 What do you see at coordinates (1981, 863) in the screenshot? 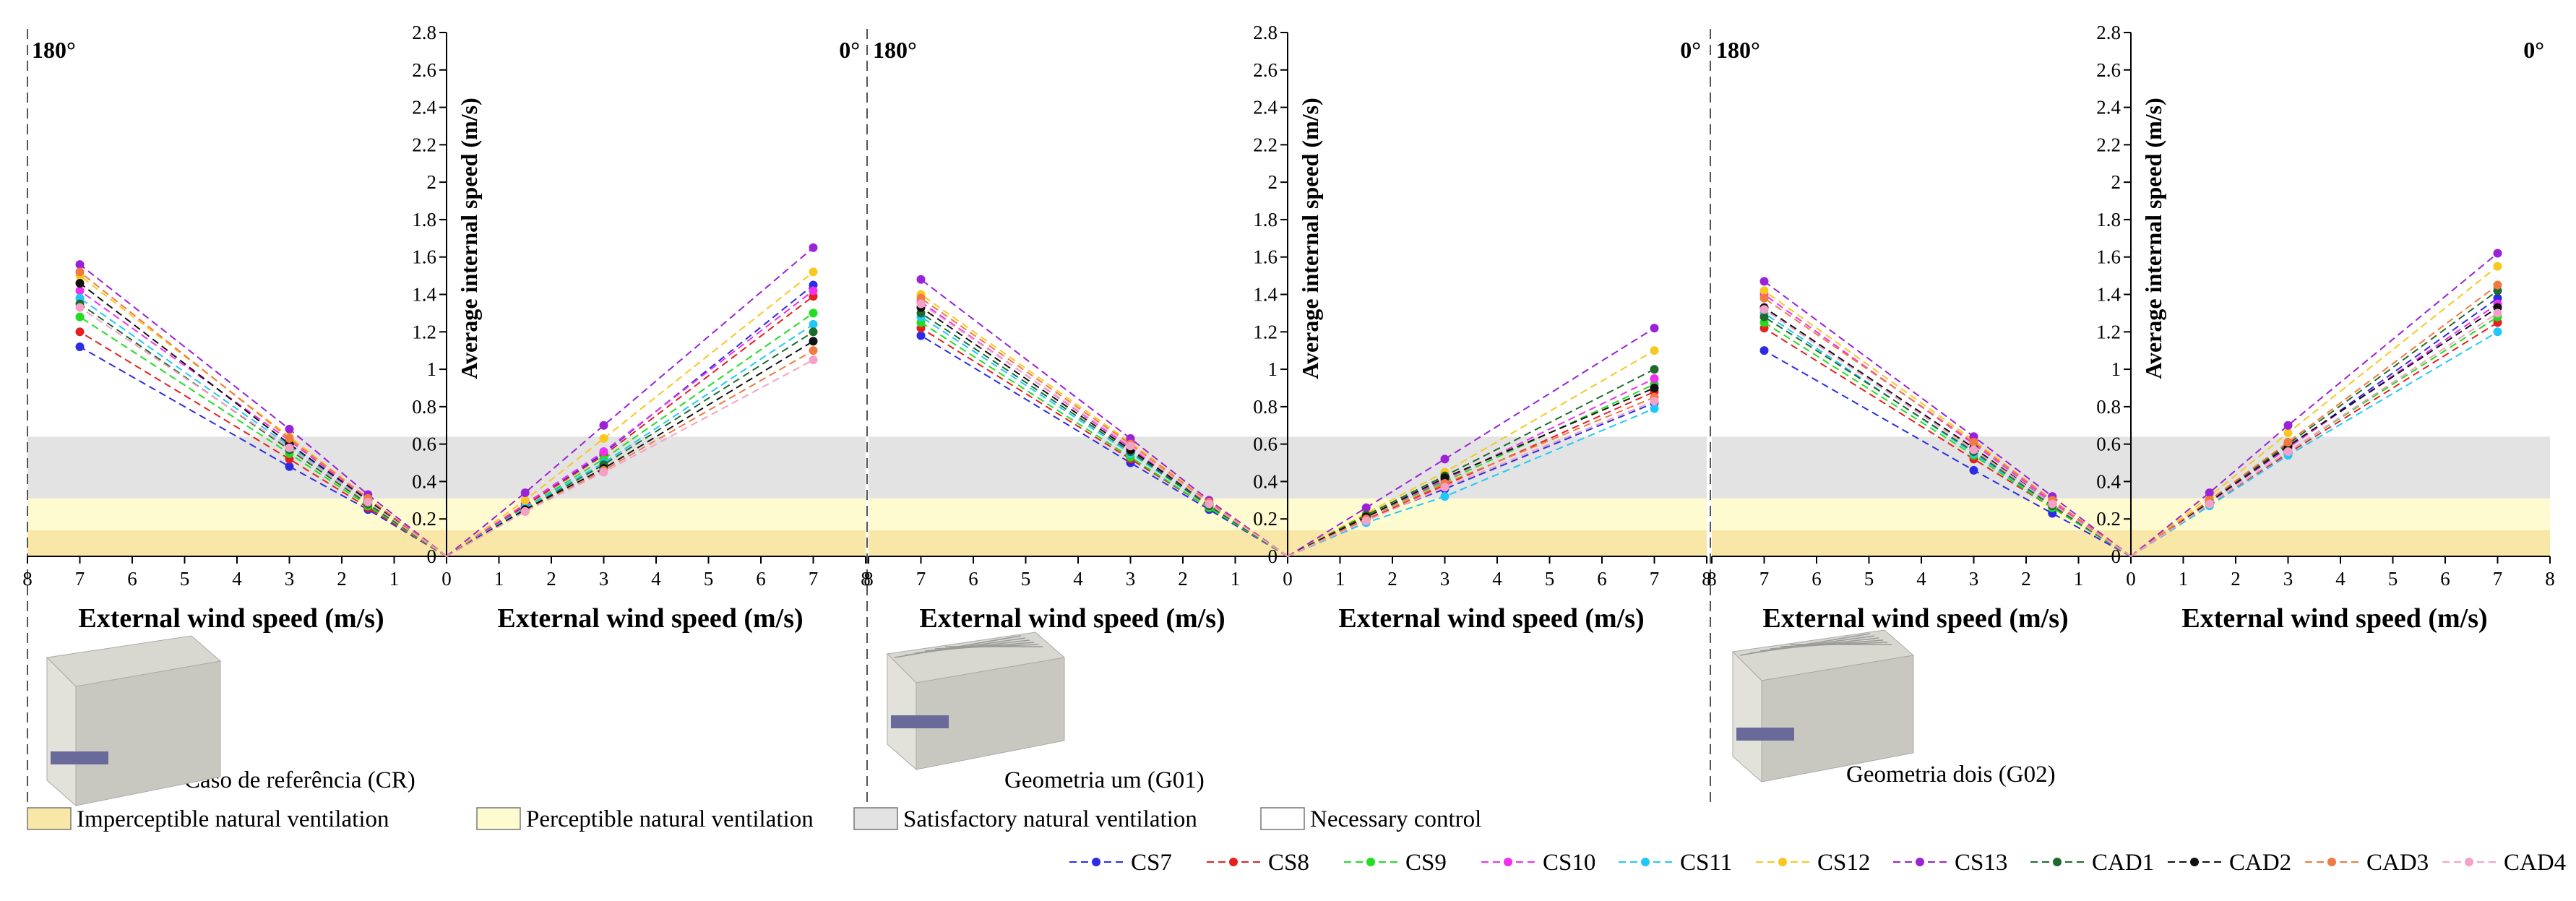
I see `legend-label: CS13` at bounding box center [1981, 863].